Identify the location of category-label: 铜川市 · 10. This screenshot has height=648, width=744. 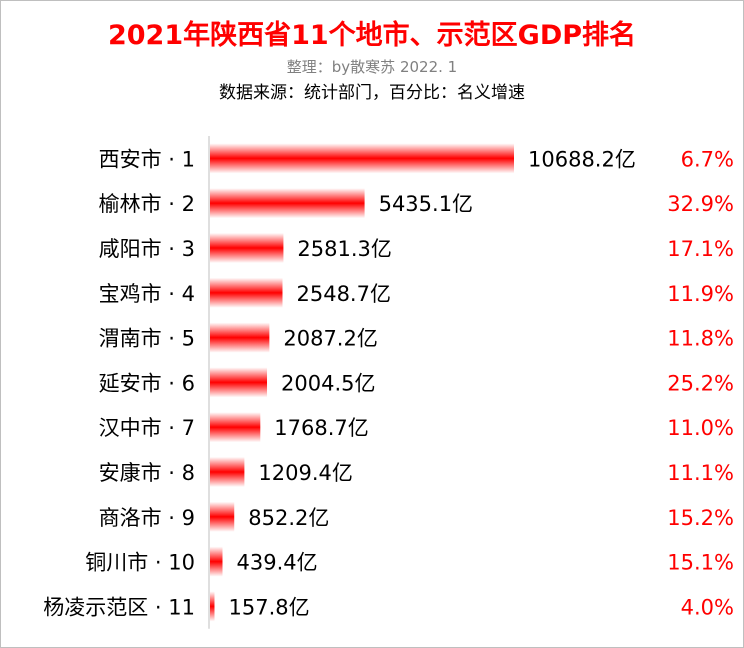
(140, 563).